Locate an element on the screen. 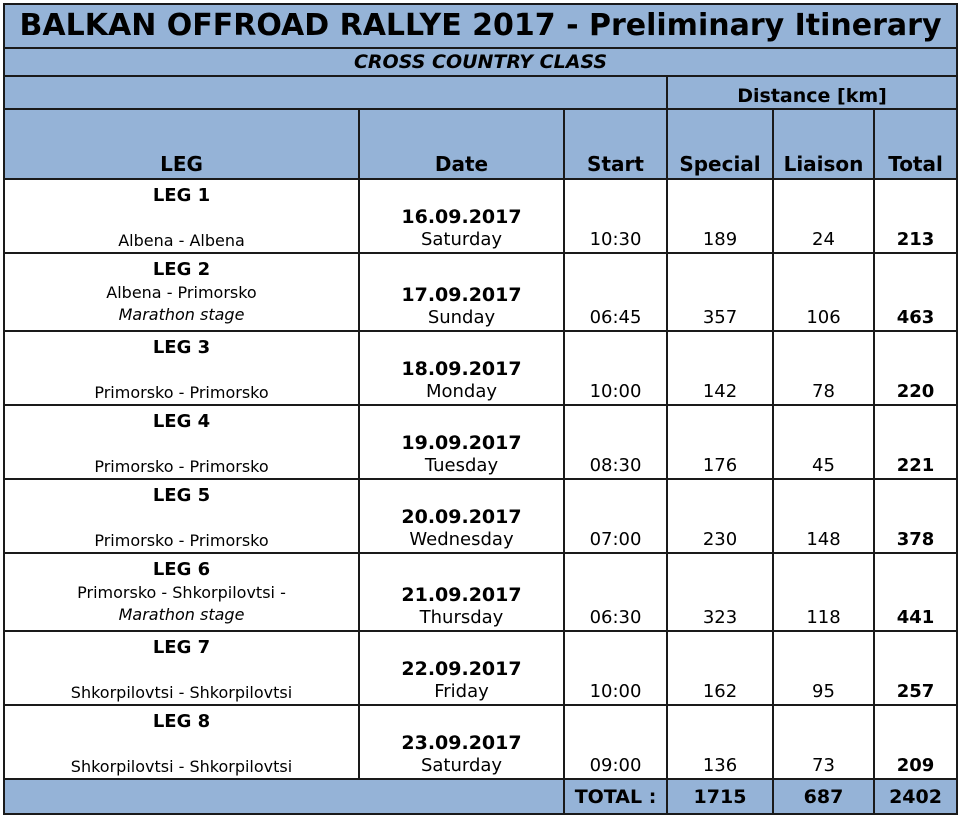  total-km: 441 is located at coordinates (915, 592).